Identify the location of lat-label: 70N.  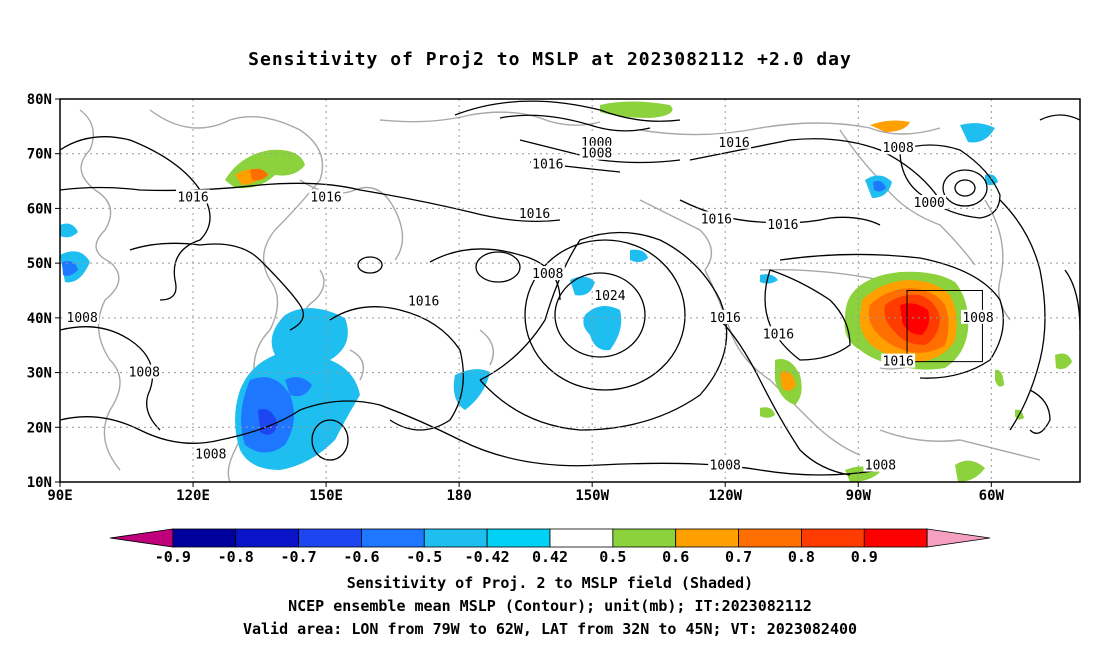
(39, 155).